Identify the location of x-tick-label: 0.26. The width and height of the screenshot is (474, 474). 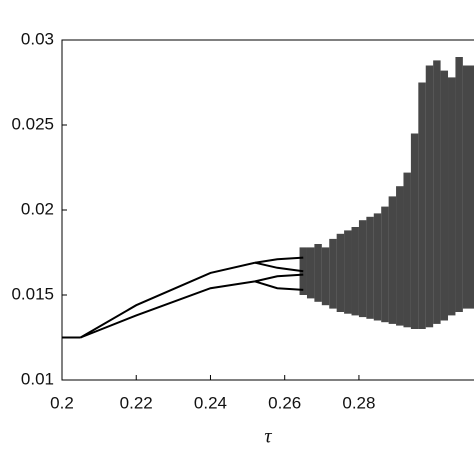
(284, 402).